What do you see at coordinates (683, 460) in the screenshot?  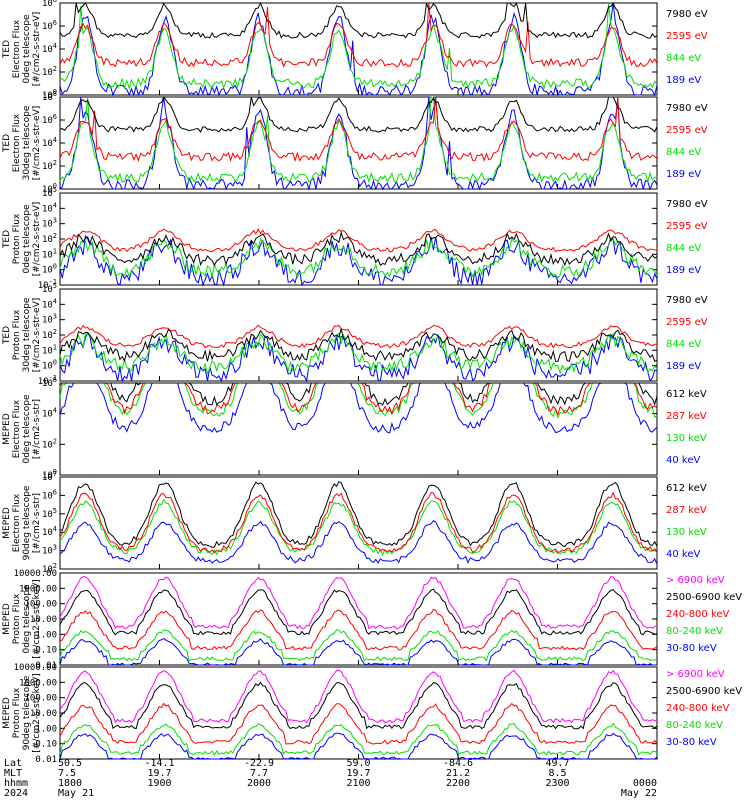 I see `legend-entry: 40 keV` at bounding box center [683, 460].